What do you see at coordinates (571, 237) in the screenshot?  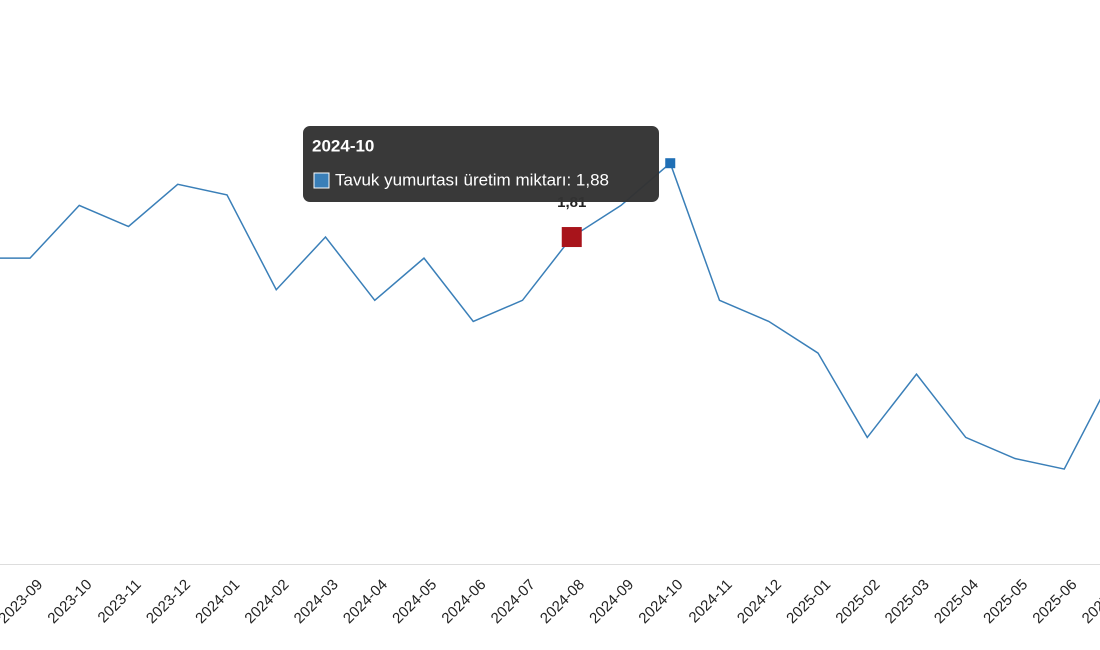 I see `highlight-point` at bounding box center [571, 237].